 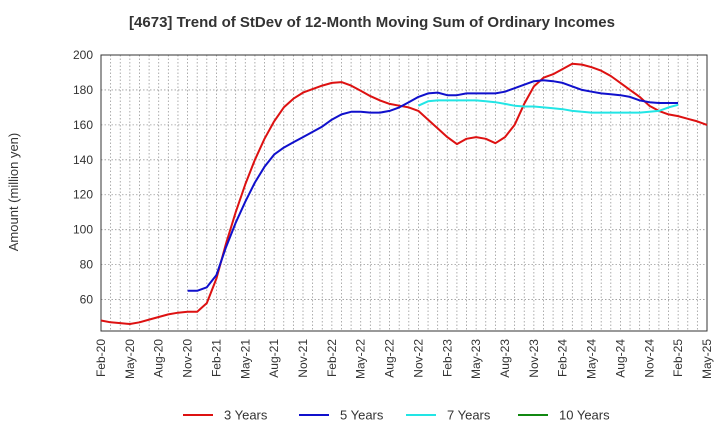 What do you see at coordinates (361, 359) in the screenshot?
I see `x-tick-label: May-22` at bounding box center [361, 359].